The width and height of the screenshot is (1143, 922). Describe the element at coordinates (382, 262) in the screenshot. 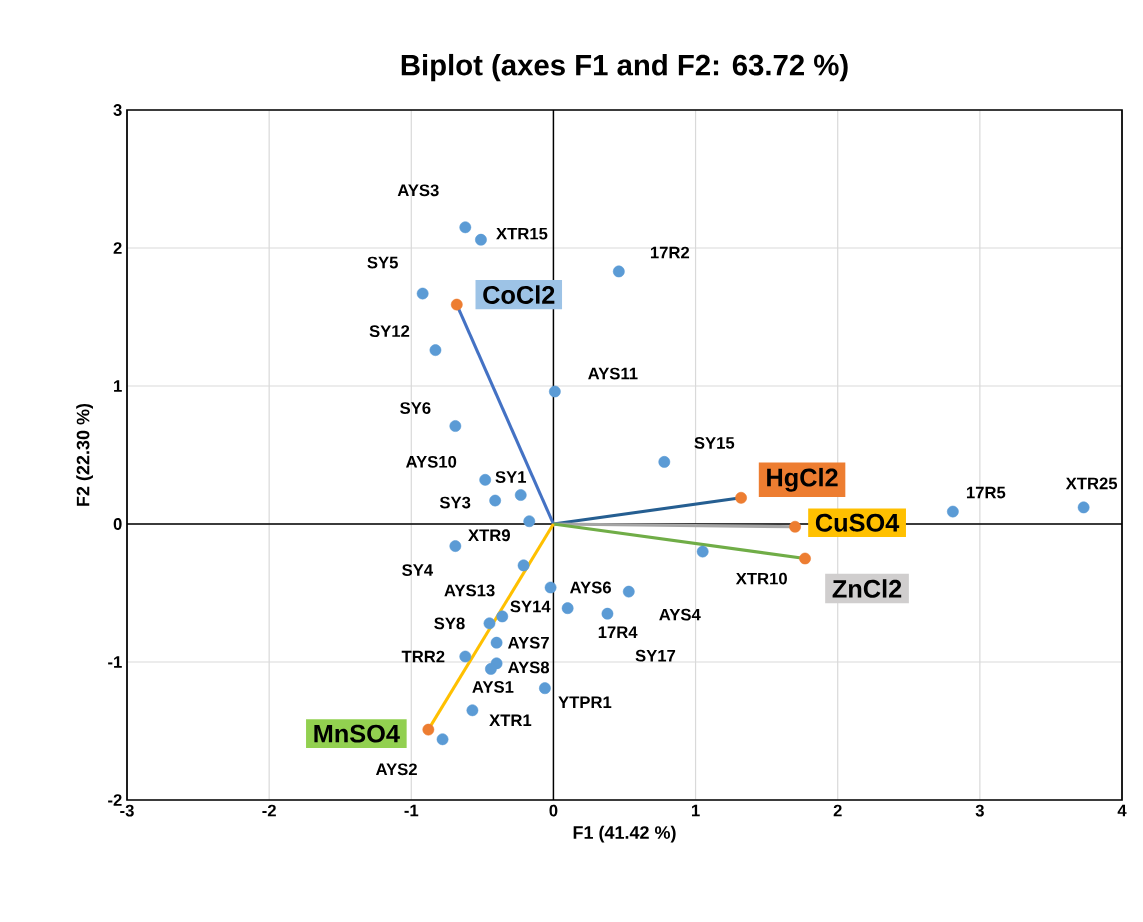

I see `annotation: SY5` at that location.